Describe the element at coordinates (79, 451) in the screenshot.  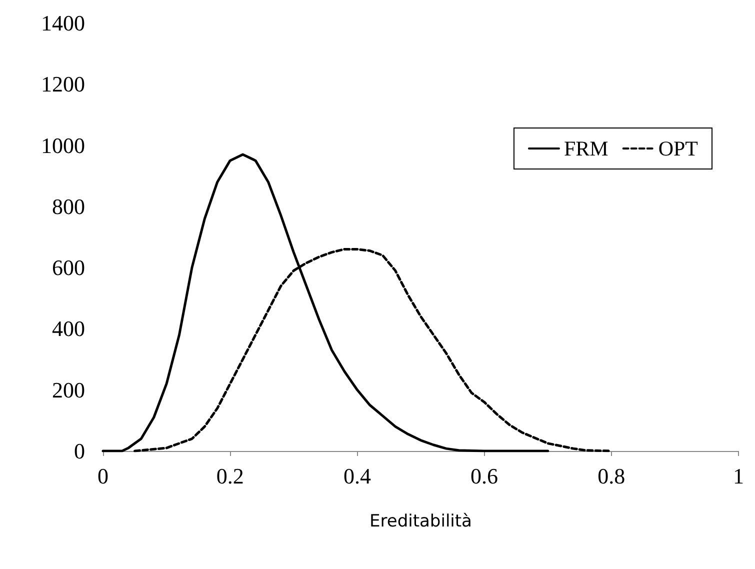
I see `y-tick-label: 0` at that location.